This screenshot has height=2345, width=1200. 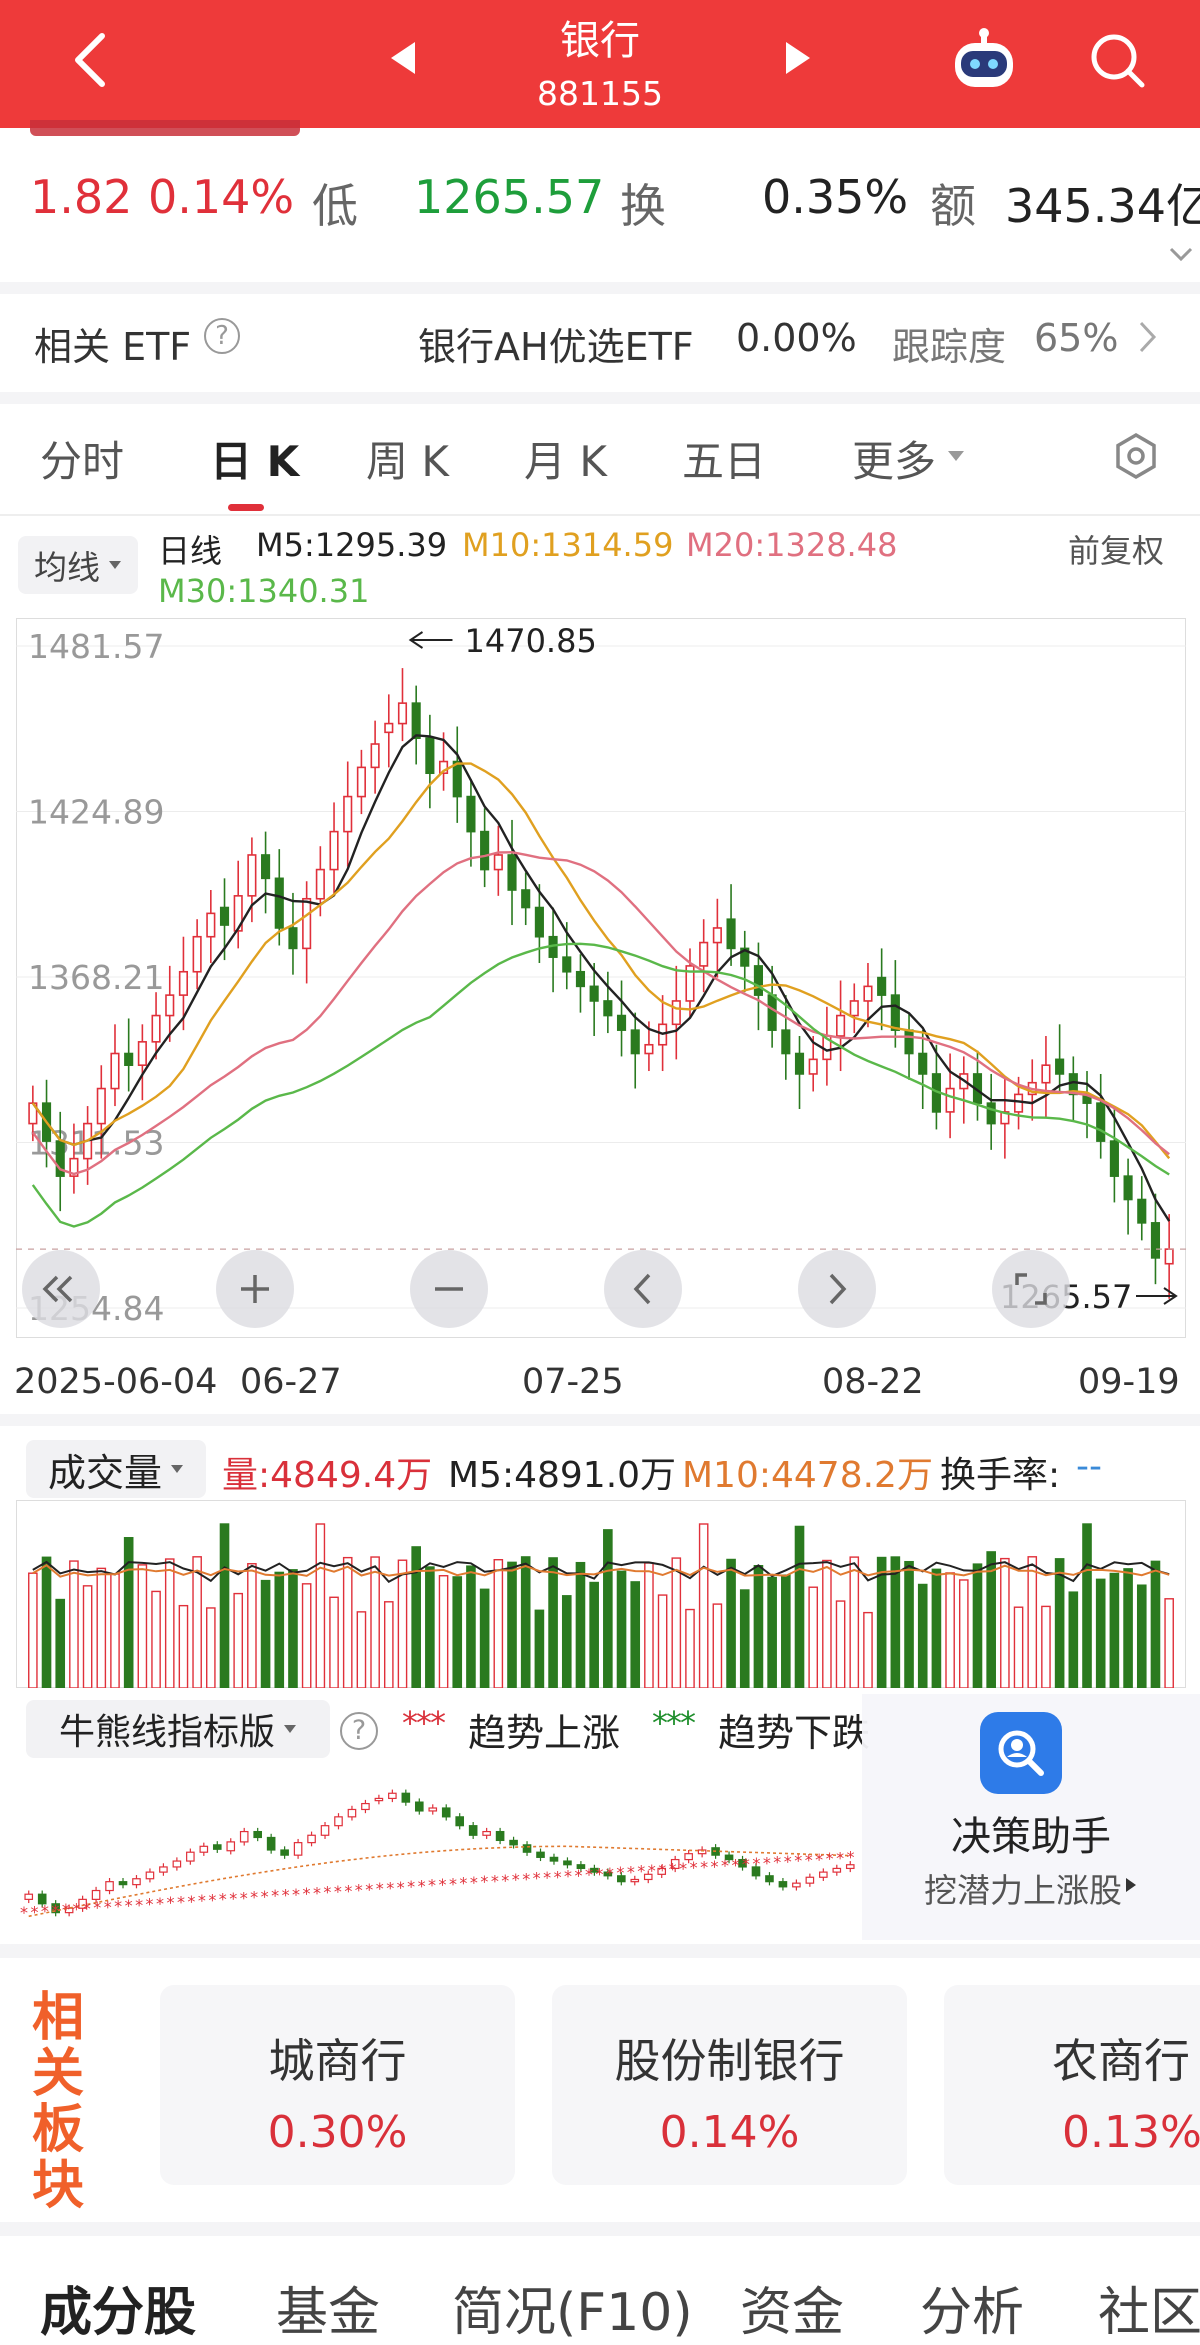 What do you see at coordinates (116, 1469) in the screenshot?
I see `volume-selector: 成交量` at bounding box center [116, 1469].